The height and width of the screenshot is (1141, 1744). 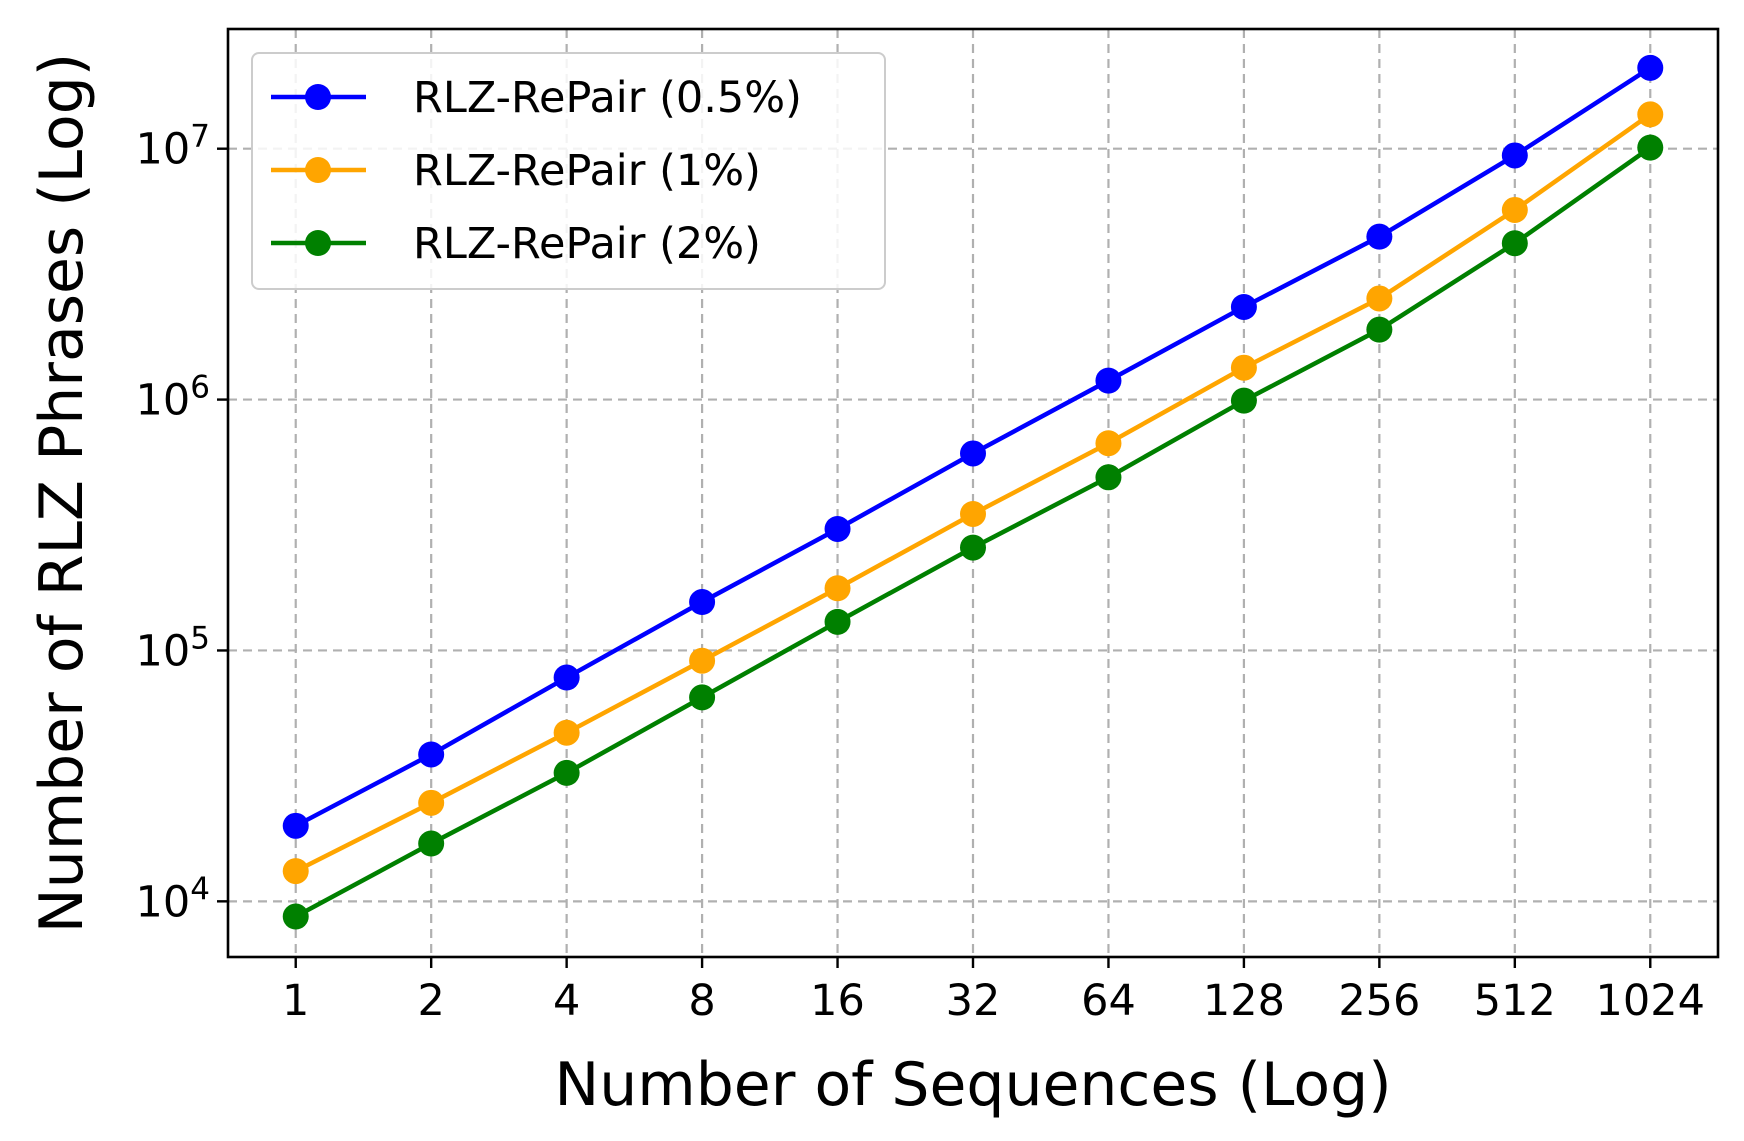 What do you see at coordinates (173, 899) in the screenshot?
I see `y-tick-label: 10⁴` at bounding box center [173, 899].